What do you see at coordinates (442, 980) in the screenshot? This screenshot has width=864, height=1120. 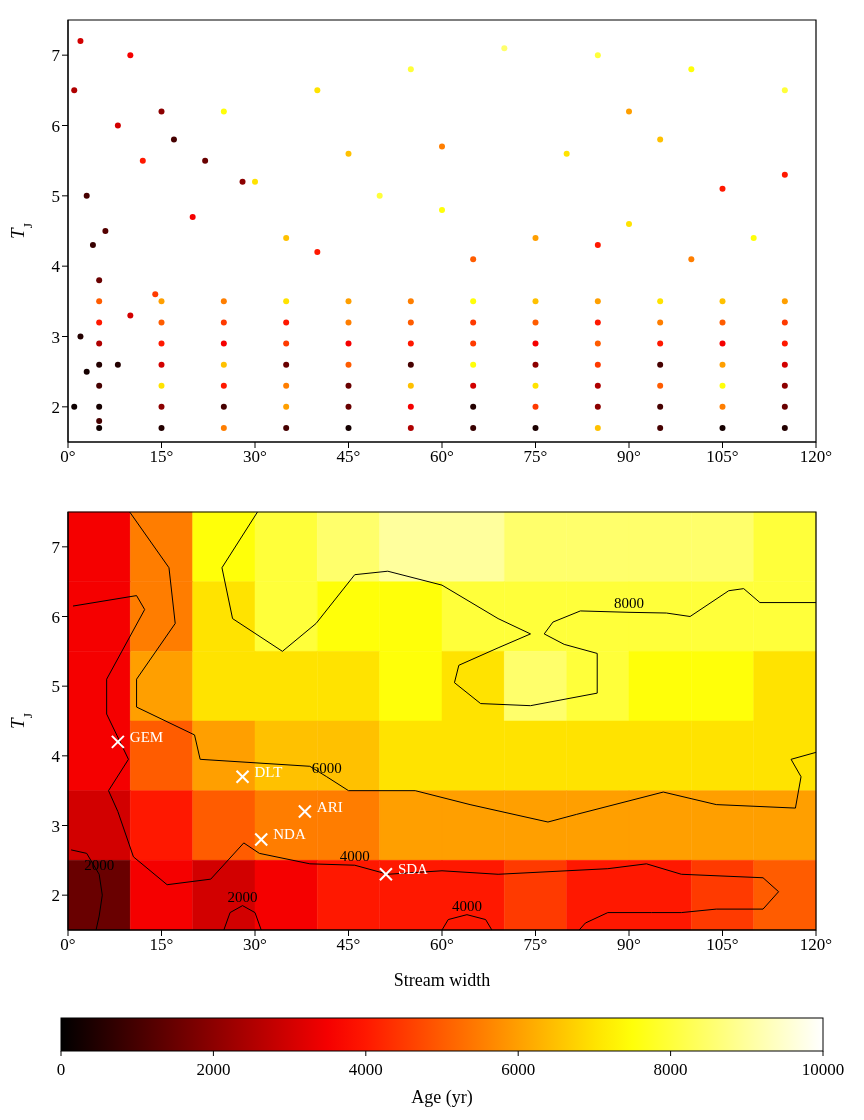 I see `x-axis-title: Stream width` at bounding box center [442, 980].